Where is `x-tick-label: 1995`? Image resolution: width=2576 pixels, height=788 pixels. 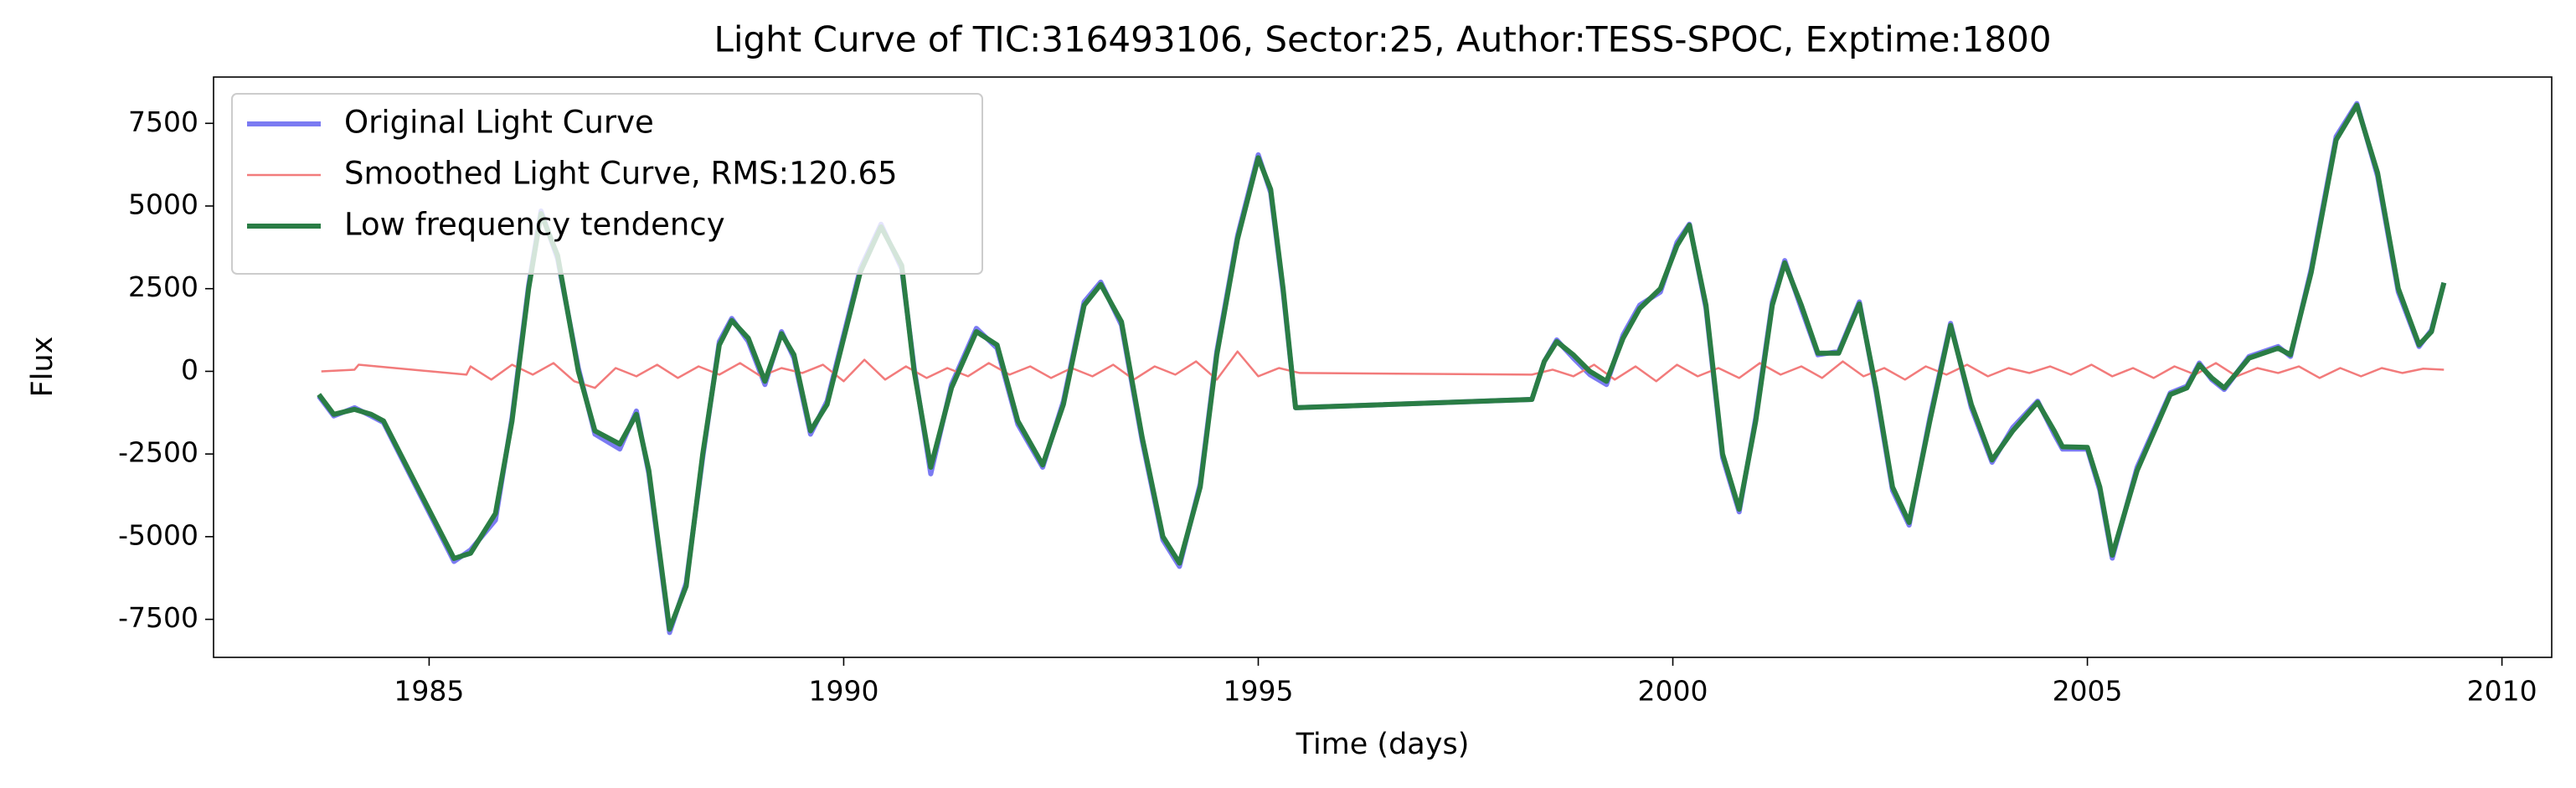
x-tick-label: 1995 is located at coordinates (1258, 691).